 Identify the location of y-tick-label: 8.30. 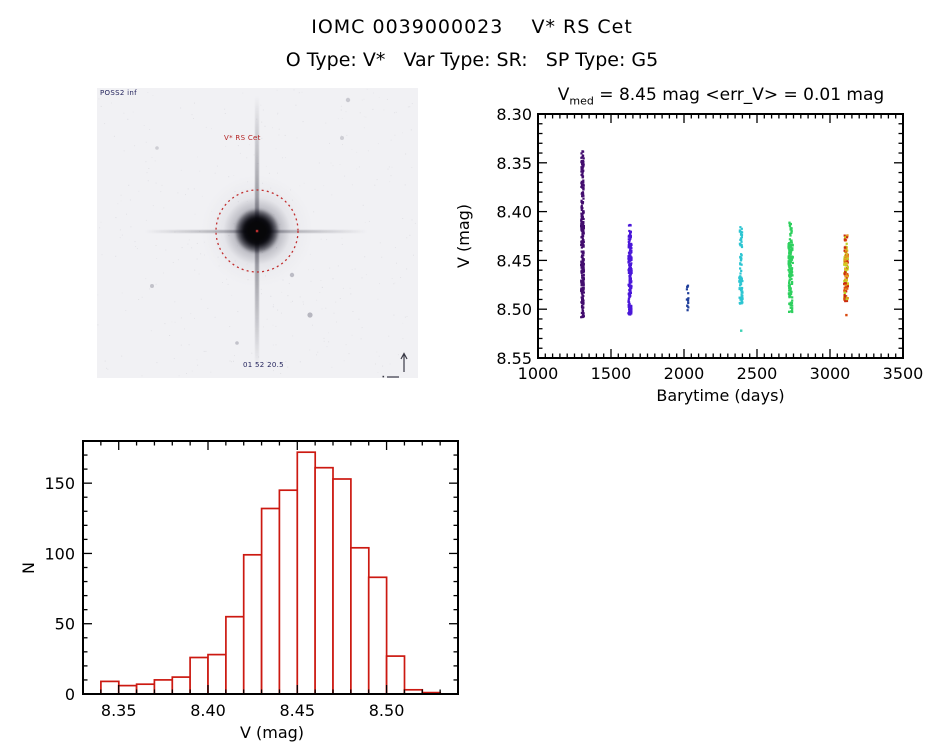
(514, 114).